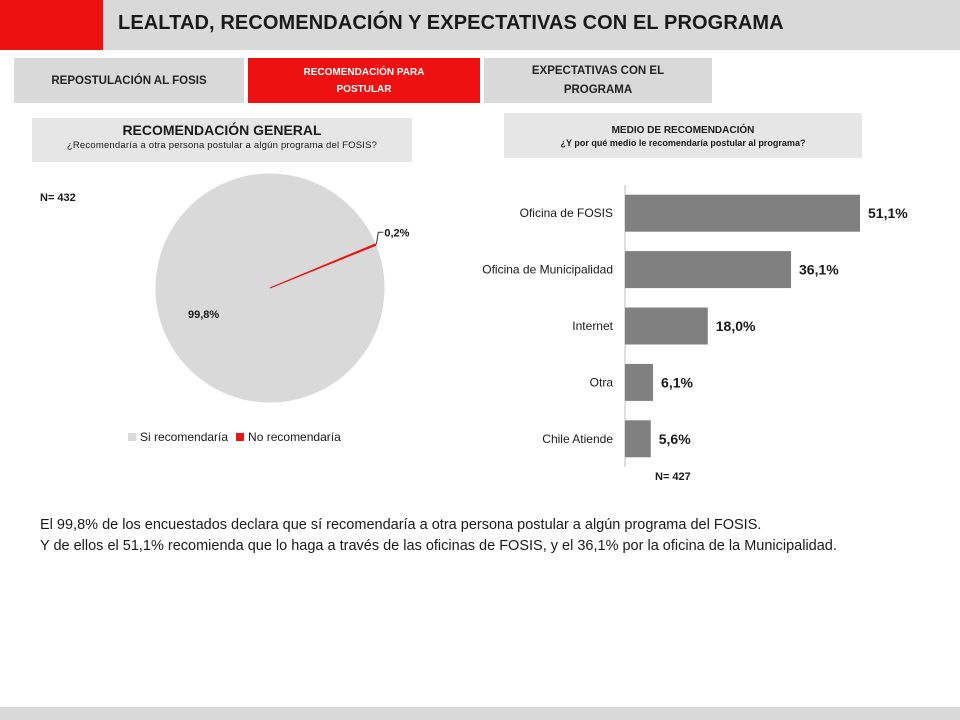 The height and width of the screenshot is (720, 960). Describe the element at coordinates (602, 382) in the screenshot. I see `bar-category-label: Otra` at that location.